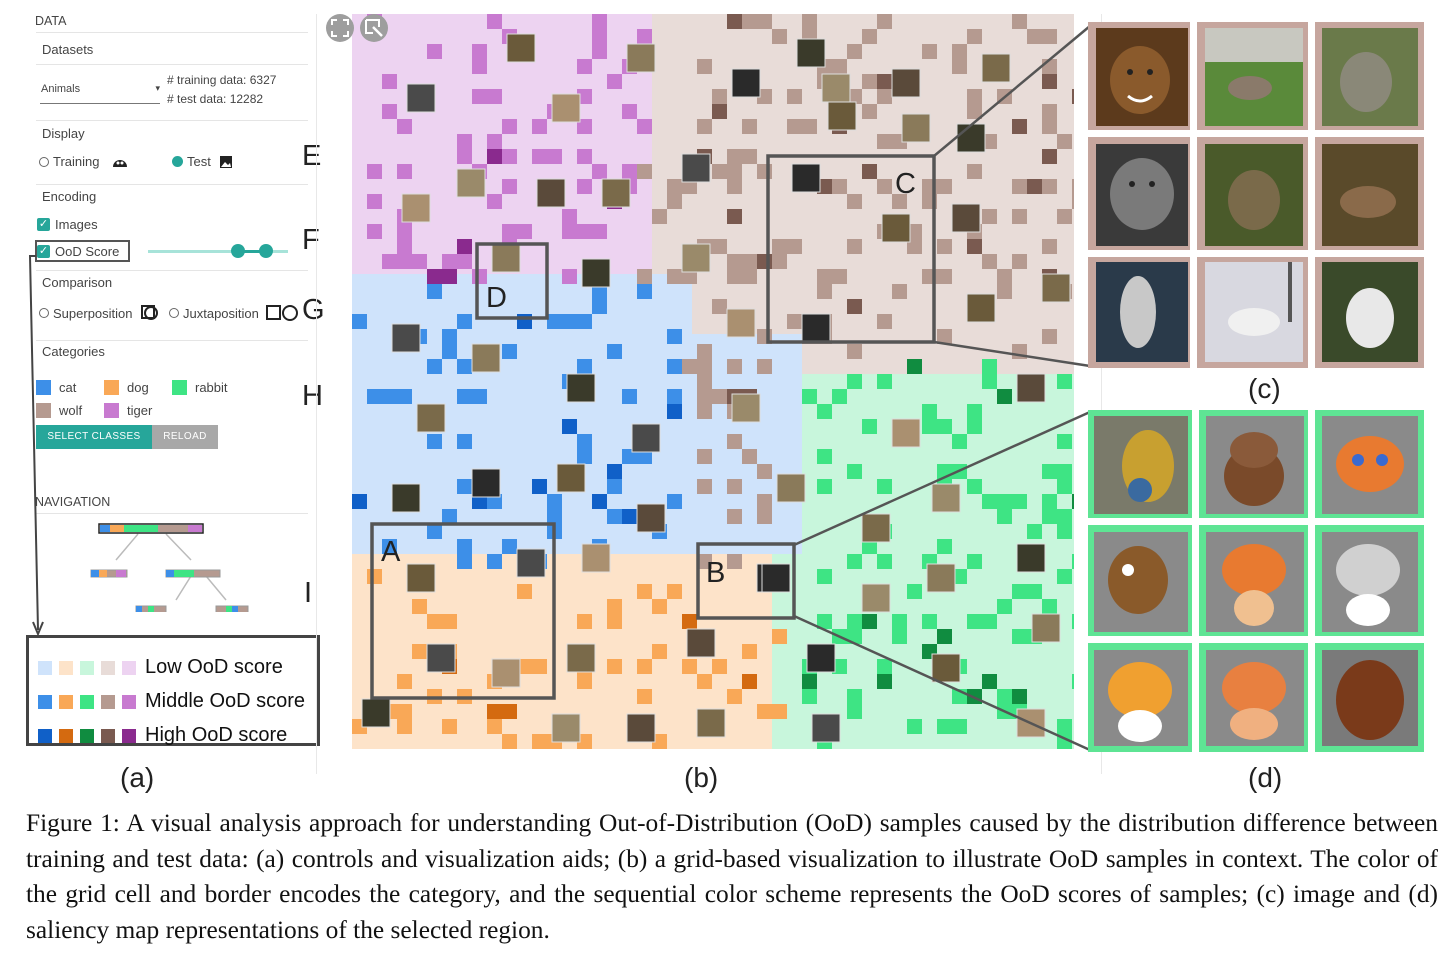 This screenshot has width=1446, height=963. What do you see at coordinates (126, 387) in the screenshot?
I see `category-dog: dog` at bounding box center [126, 387].